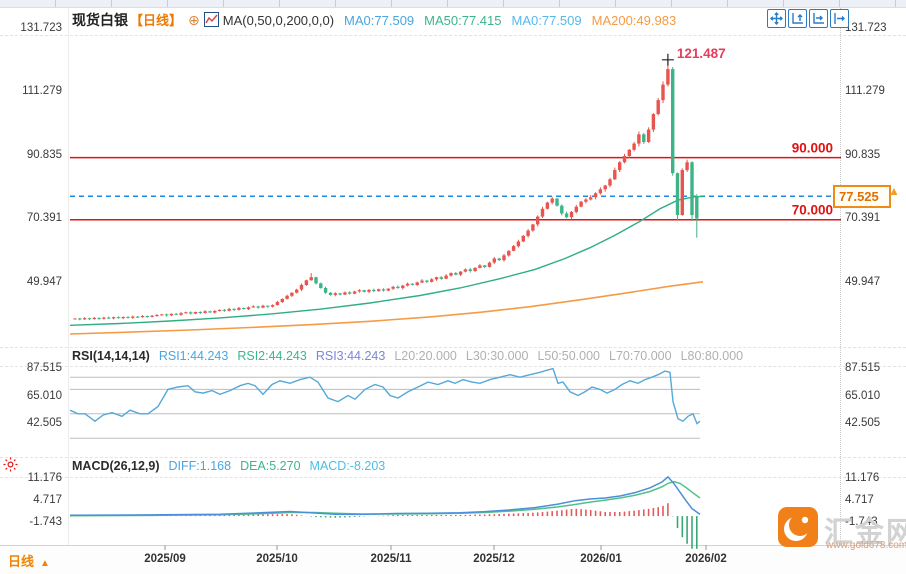  I want to click on x-axis-date-label: 2025/11, so click(391, 559).